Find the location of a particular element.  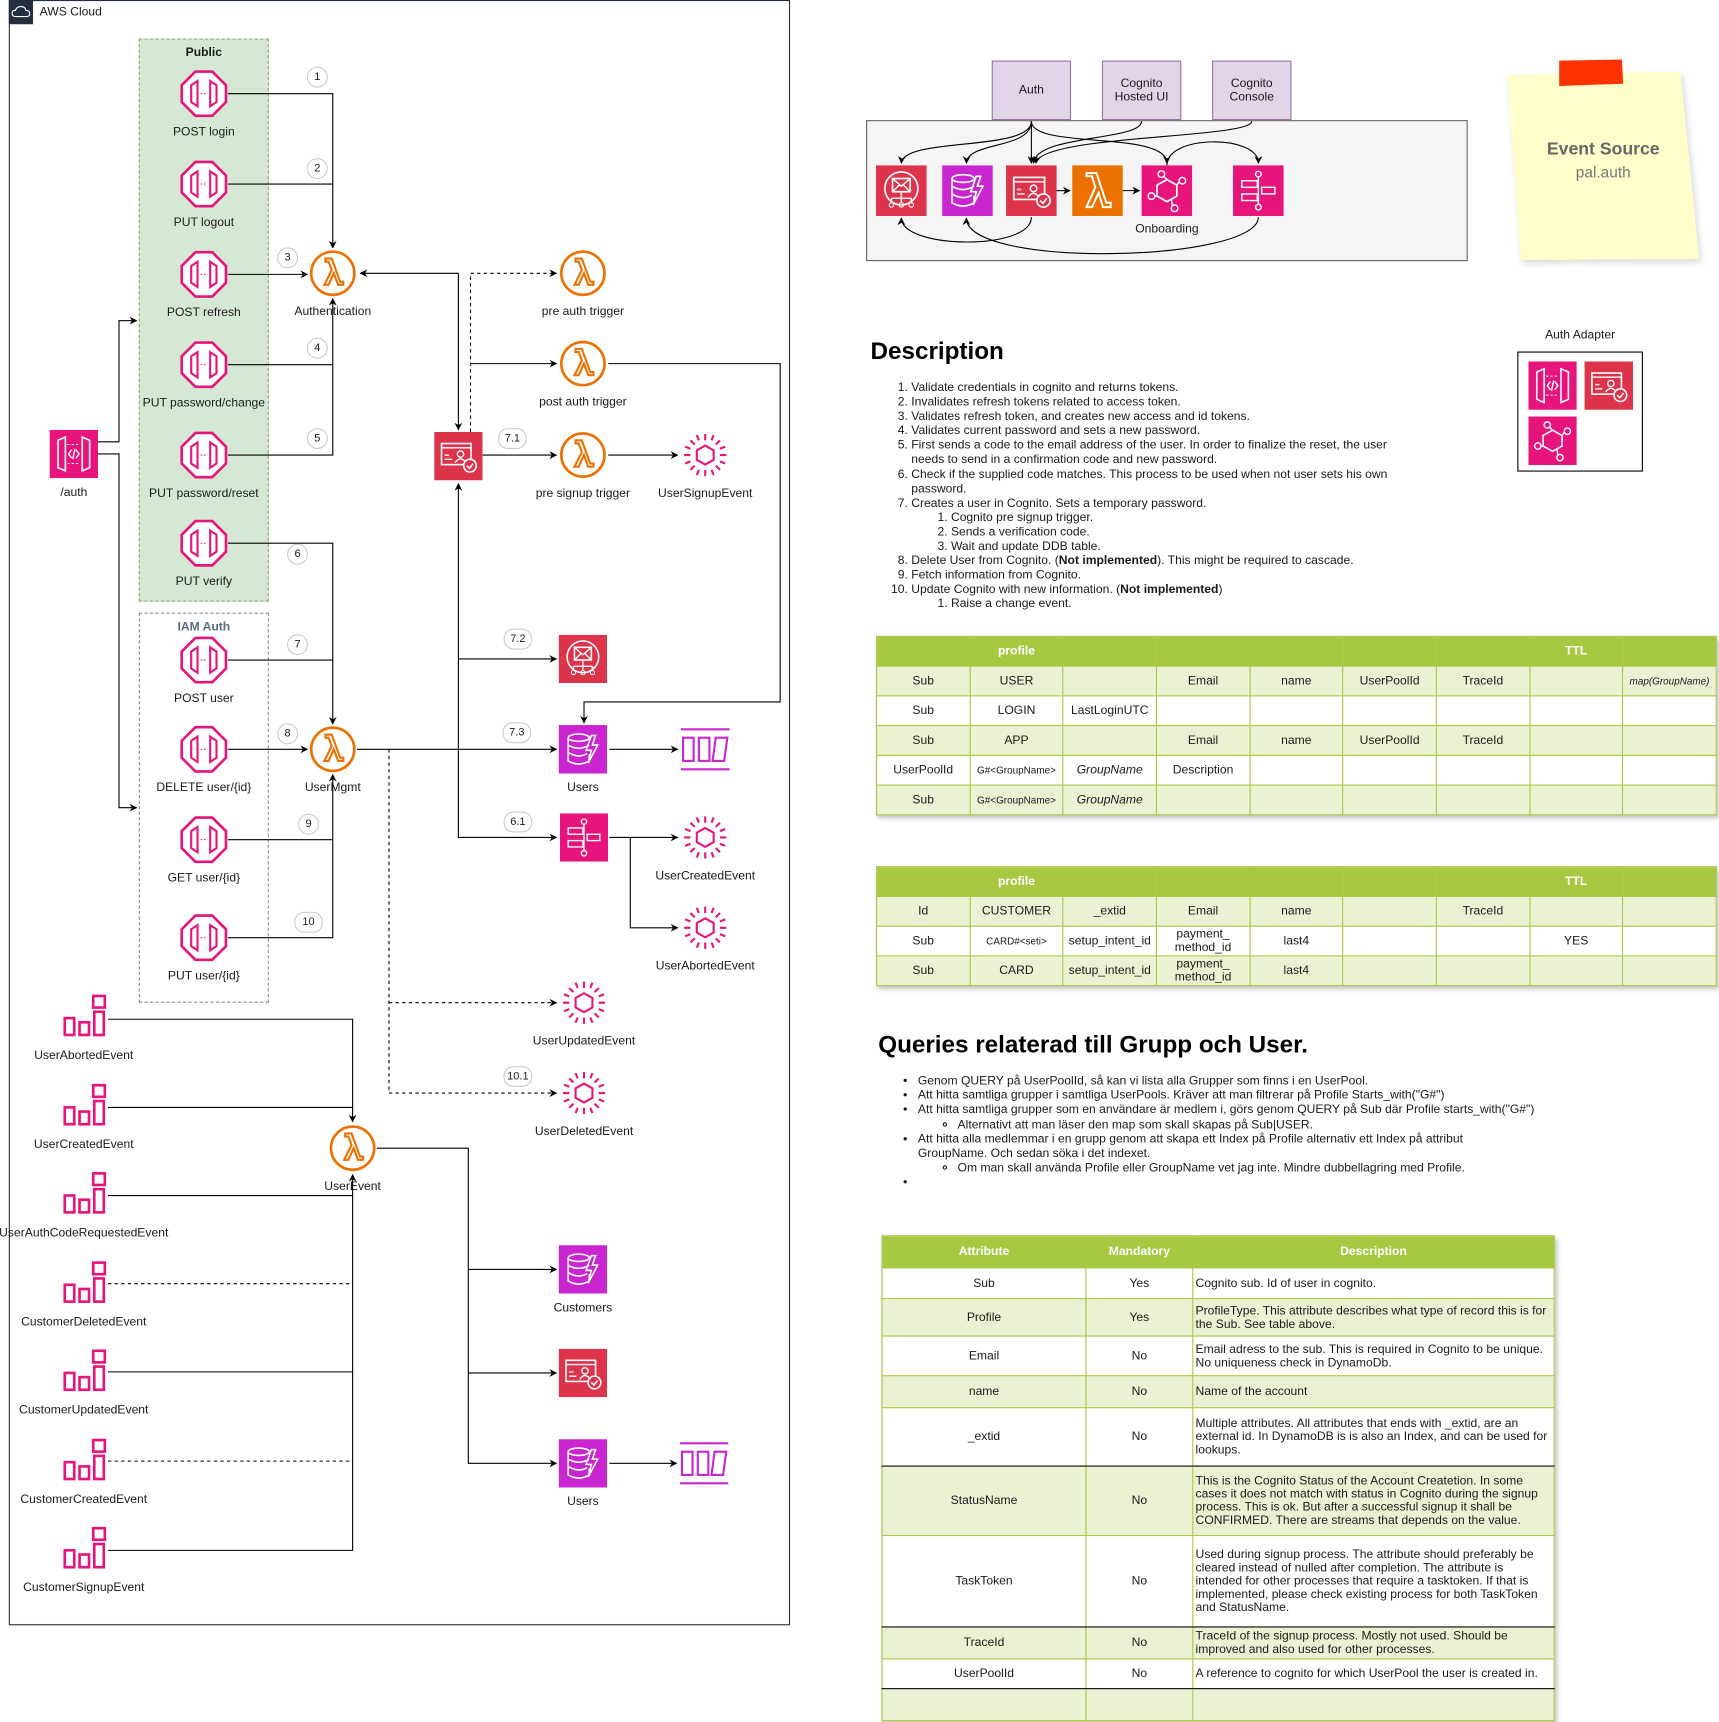

endpoint-put-password-change: PUT password/change is located at coordinates (204, 375).